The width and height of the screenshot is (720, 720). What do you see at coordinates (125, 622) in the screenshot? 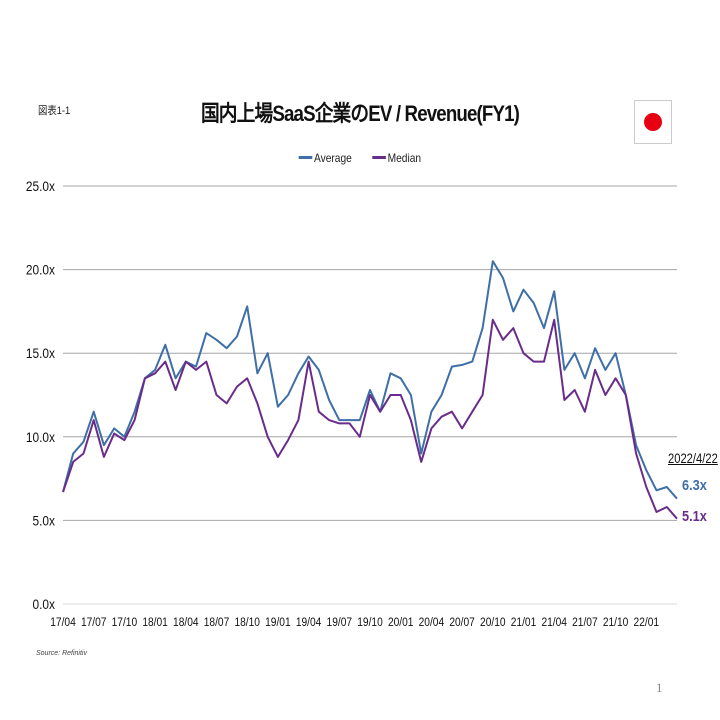
I see `x-tick-label: 17/10` at bounding box center [125, 622].